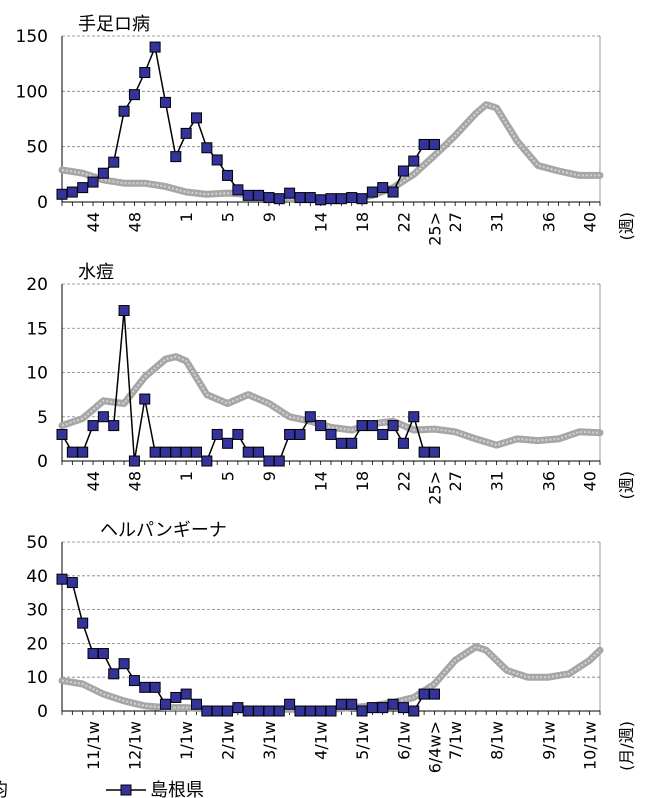 Image resolution: width=653 pixels, height=798 pixels. What do you see at coordinates (102, 789) in the screenshot?
I see `legend: 平均 島根県` at bounding box center [102, 789].